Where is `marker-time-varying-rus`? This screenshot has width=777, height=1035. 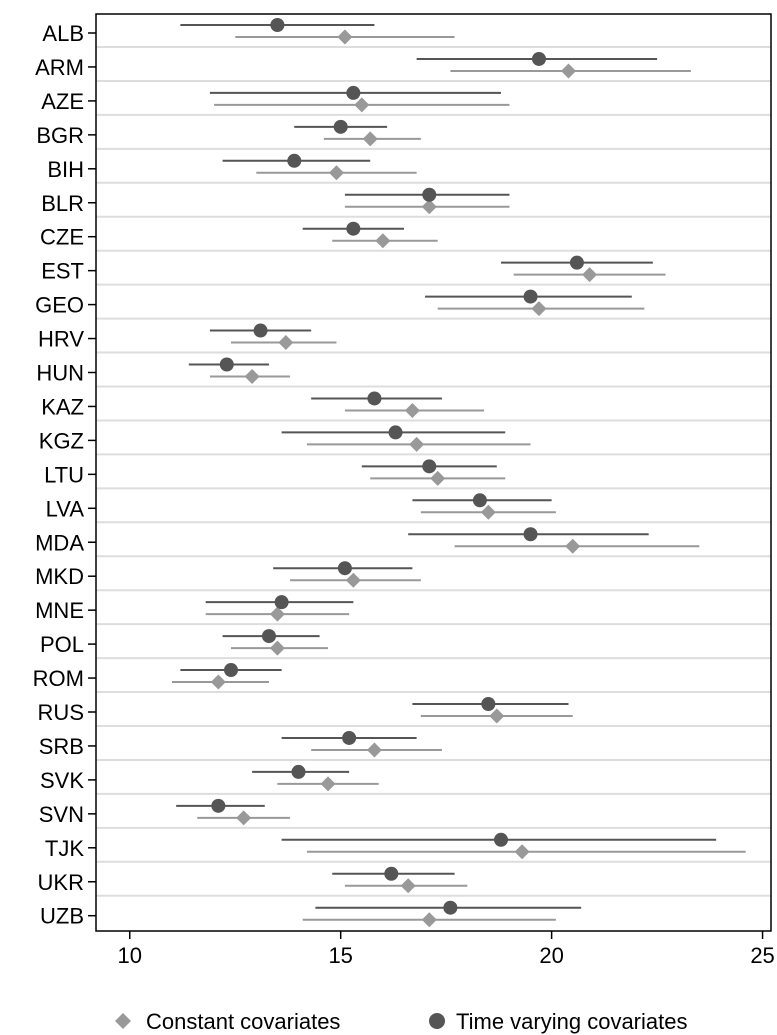 marker-time-varying-rus is located at coordinates (488, 704).